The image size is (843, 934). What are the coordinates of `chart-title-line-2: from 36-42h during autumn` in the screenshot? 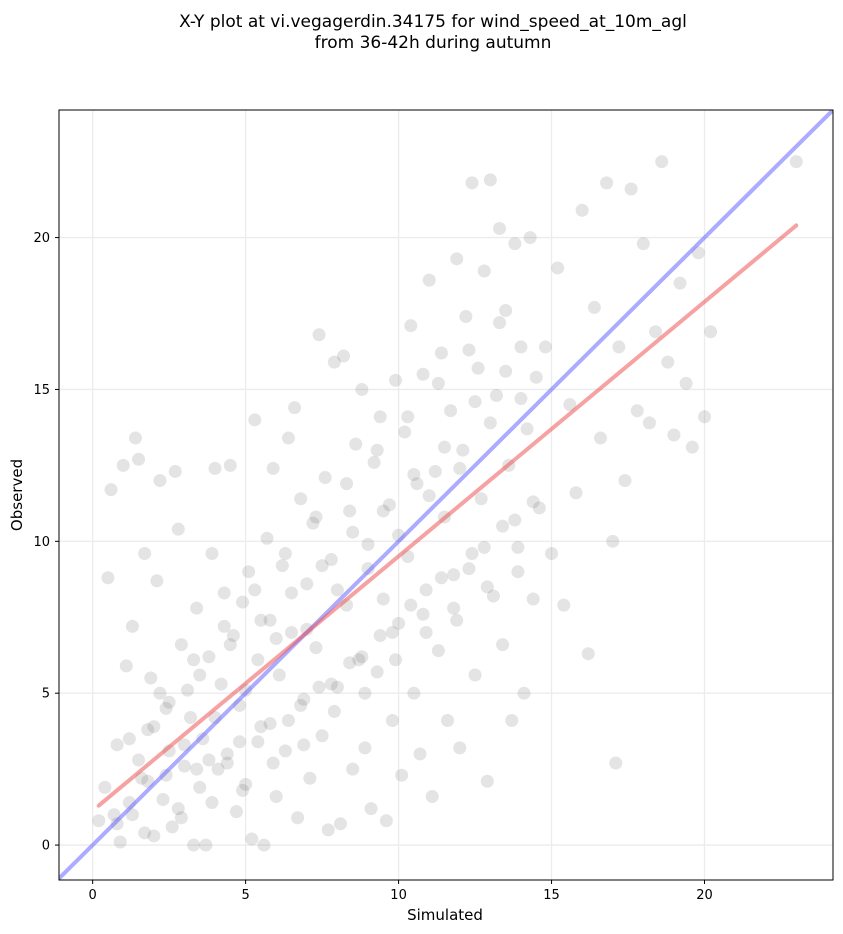 It's located at (433, 43).